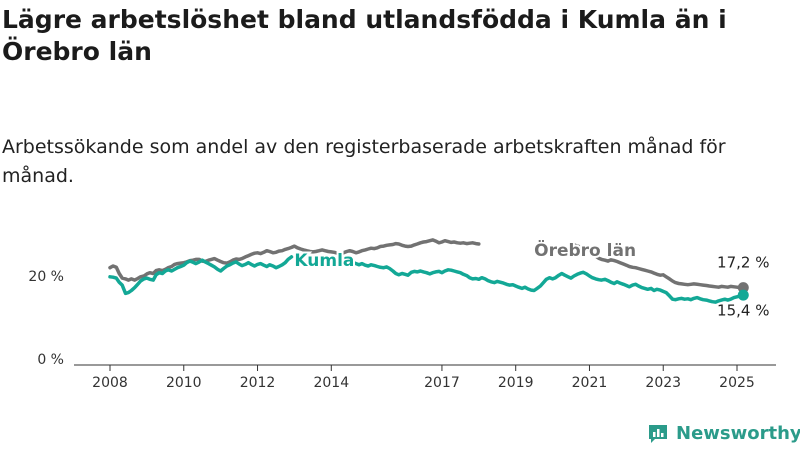 The height and width of the screenshot is (450, 800). I want to click on newsworthy-logo-icon, so click(658, 434).